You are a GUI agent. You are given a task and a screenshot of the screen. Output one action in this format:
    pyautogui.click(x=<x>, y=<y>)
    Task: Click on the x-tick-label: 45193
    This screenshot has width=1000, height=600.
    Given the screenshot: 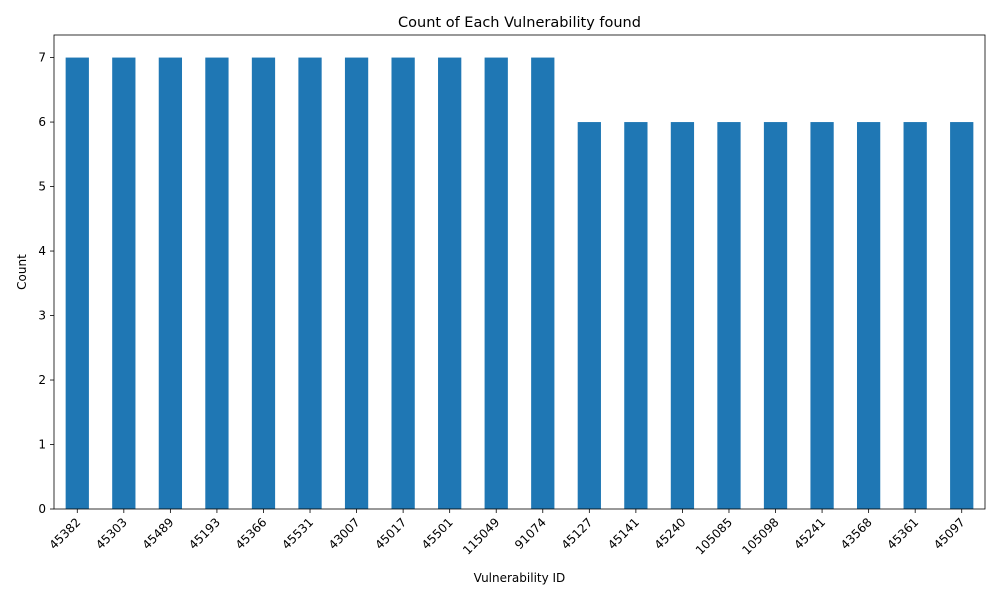 What is the action you would take?
    pyautogui.click(x=204, y=533)
    